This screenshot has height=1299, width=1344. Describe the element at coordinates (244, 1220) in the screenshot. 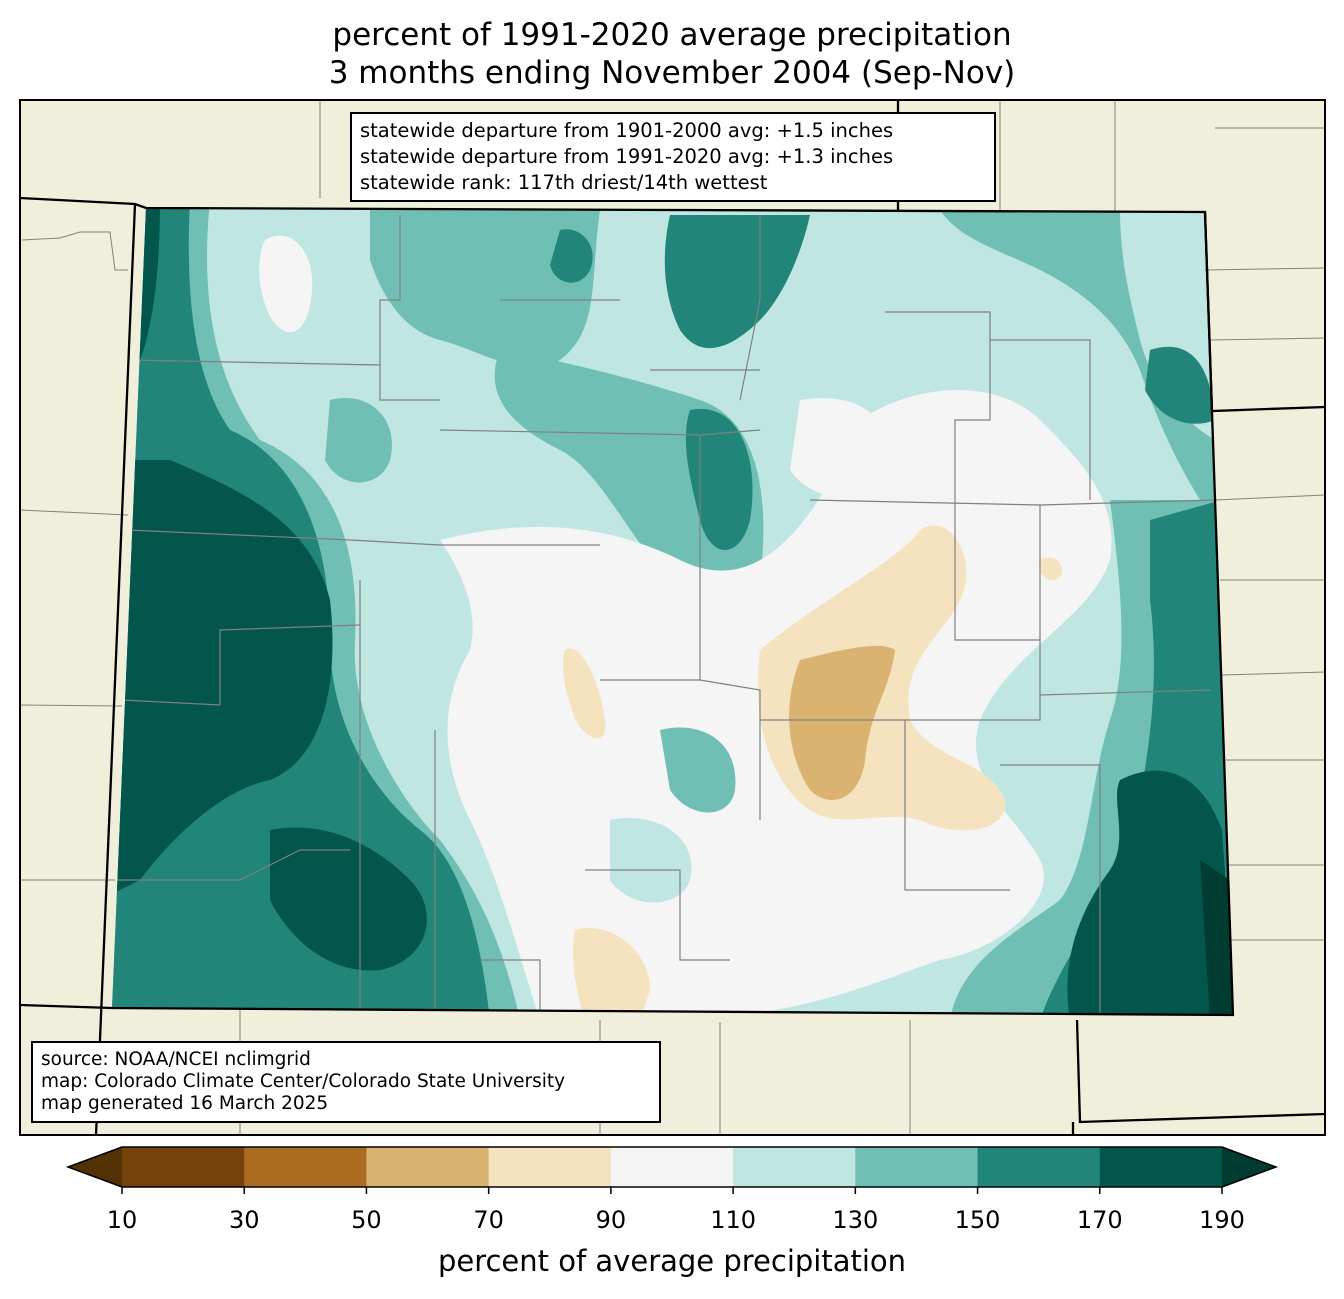

I see `colorbar-tick-label: 30` at that location.